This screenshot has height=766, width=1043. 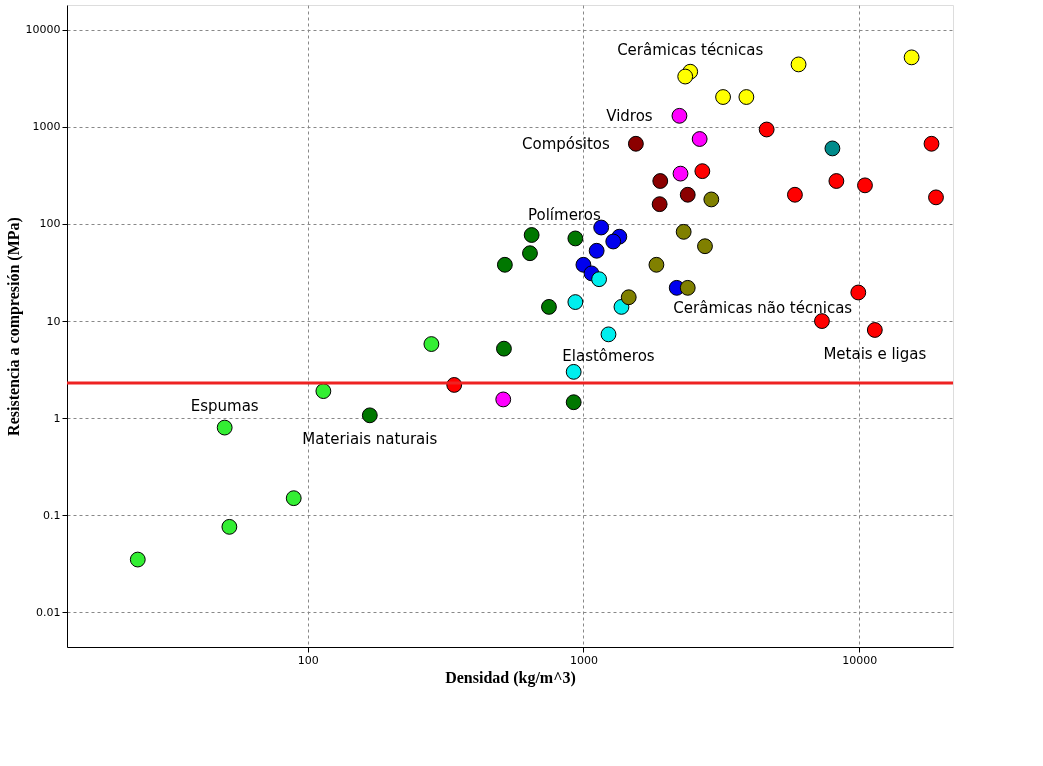 I want to click on series-label: Cerâmicas técnicas, so click(x=690, y=49).